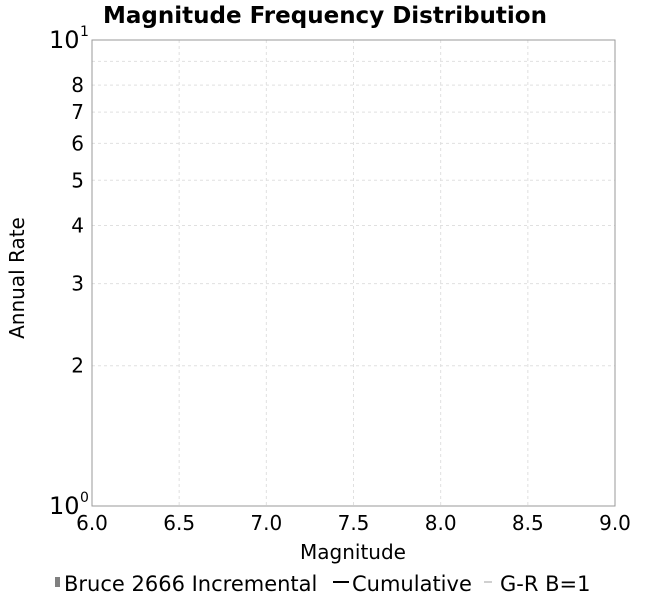  I want to click on y-tick-label: 7, so click(77, 112).